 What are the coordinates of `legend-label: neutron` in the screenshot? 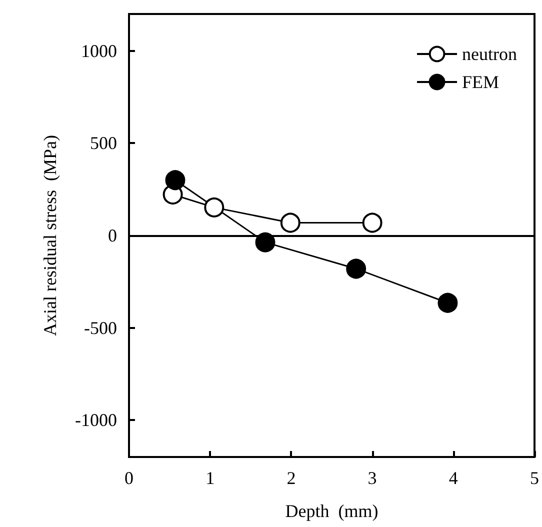 It's located at (489, 54).